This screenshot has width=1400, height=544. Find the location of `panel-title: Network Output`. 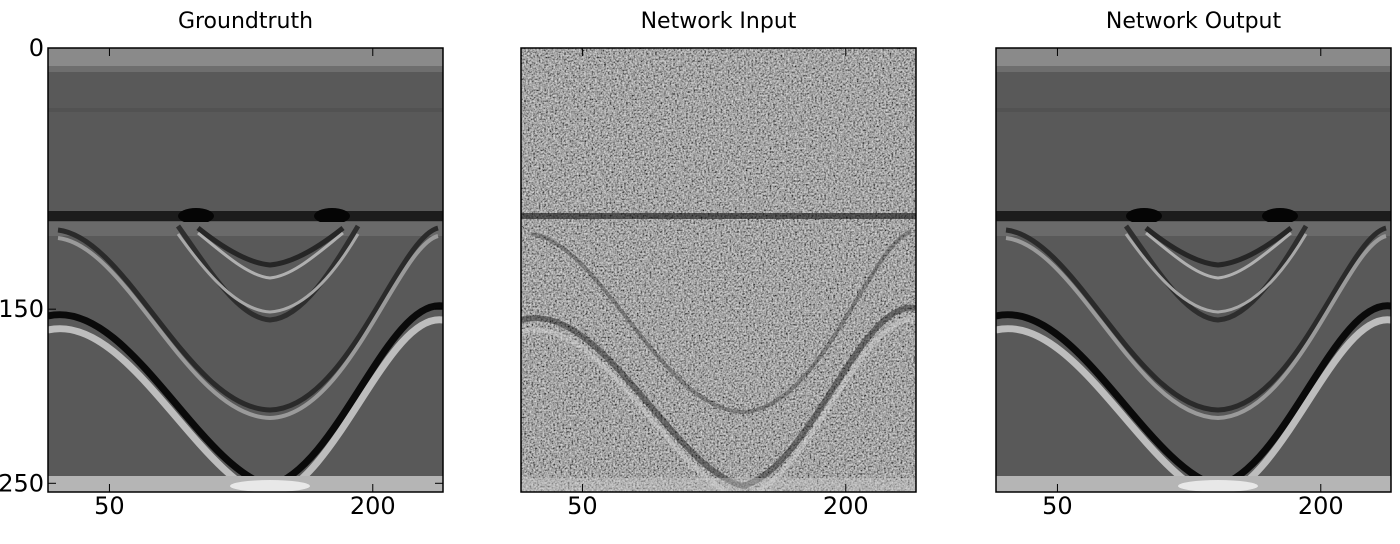

panel-title: Network Output is located at coordinates (1194, 21).